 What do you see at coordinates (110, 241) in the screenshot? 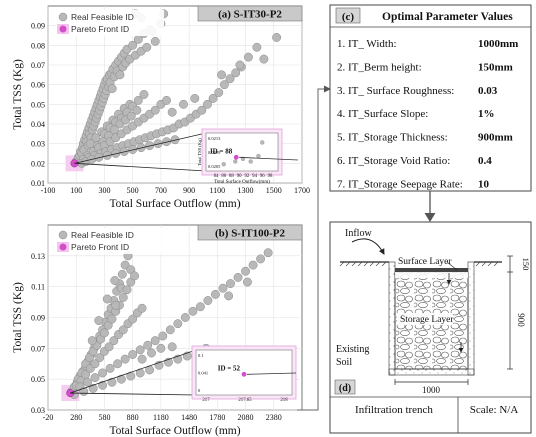
I see `legend-box` at bounding box center [110, 241].